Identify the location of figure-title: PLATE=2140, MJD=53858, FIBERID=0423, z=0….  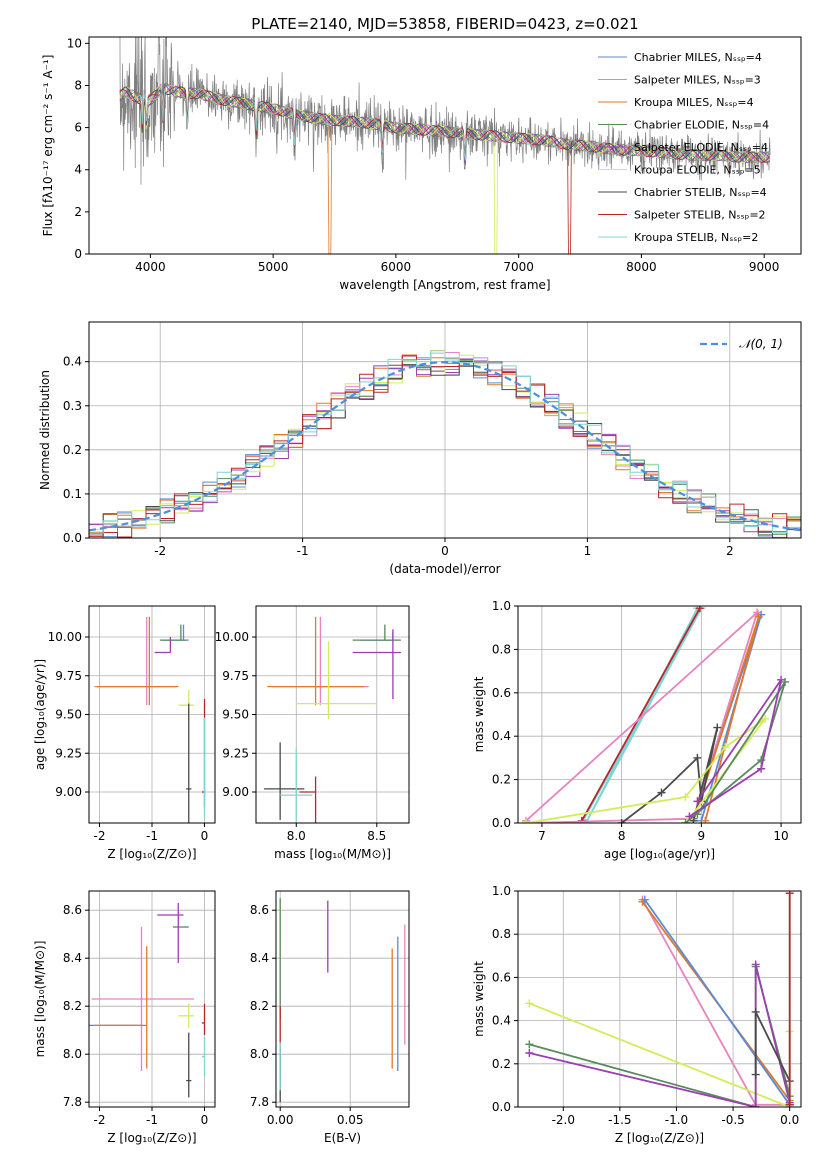
(444, 24).